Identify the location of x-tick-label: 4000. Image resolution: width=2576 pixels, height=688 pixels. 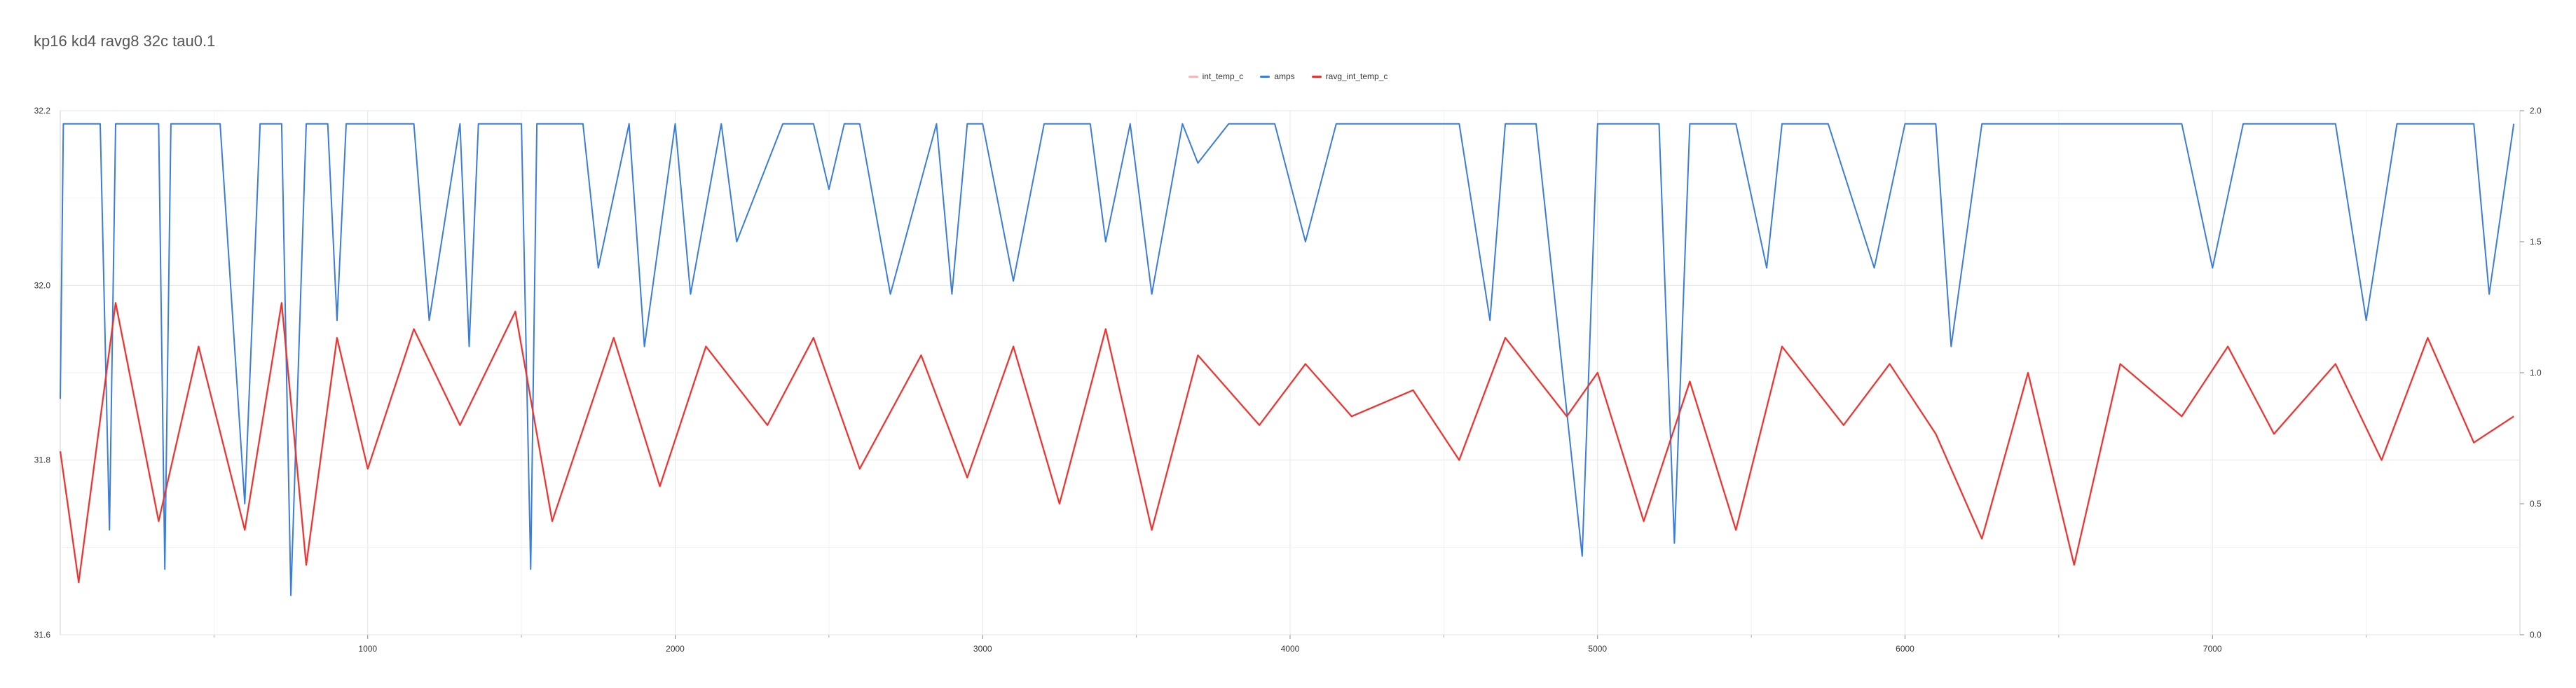
(1291, 649).